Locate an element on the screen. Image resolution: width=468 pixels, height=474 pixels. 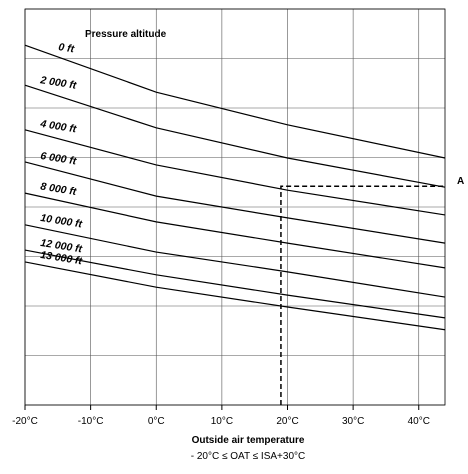
x-tick-label: -10°C is located at coordinates (91, 421).